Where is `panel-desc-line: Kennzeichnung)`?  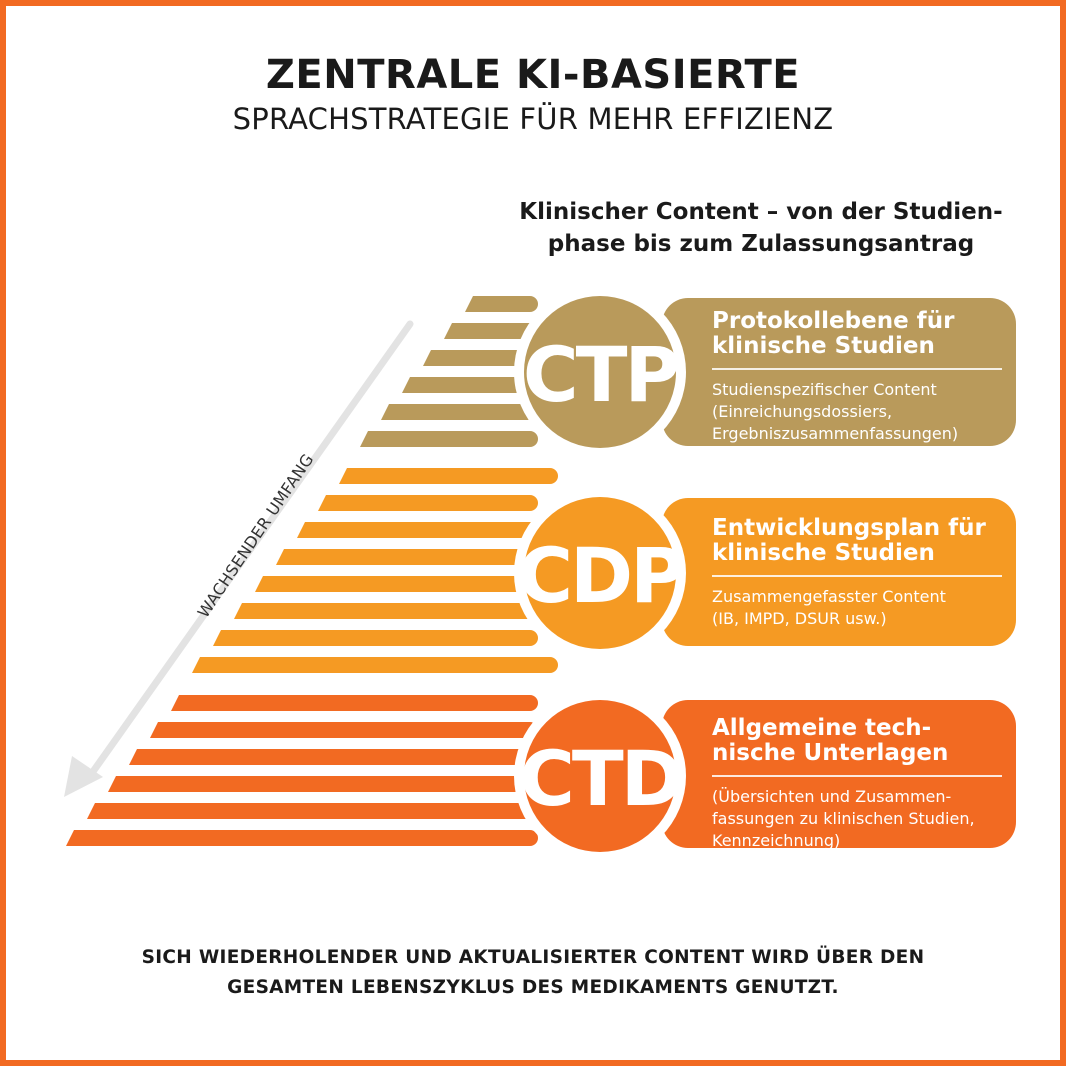 panel-desc-line: Kennzeichnung) is located at coordinates (776, 840).